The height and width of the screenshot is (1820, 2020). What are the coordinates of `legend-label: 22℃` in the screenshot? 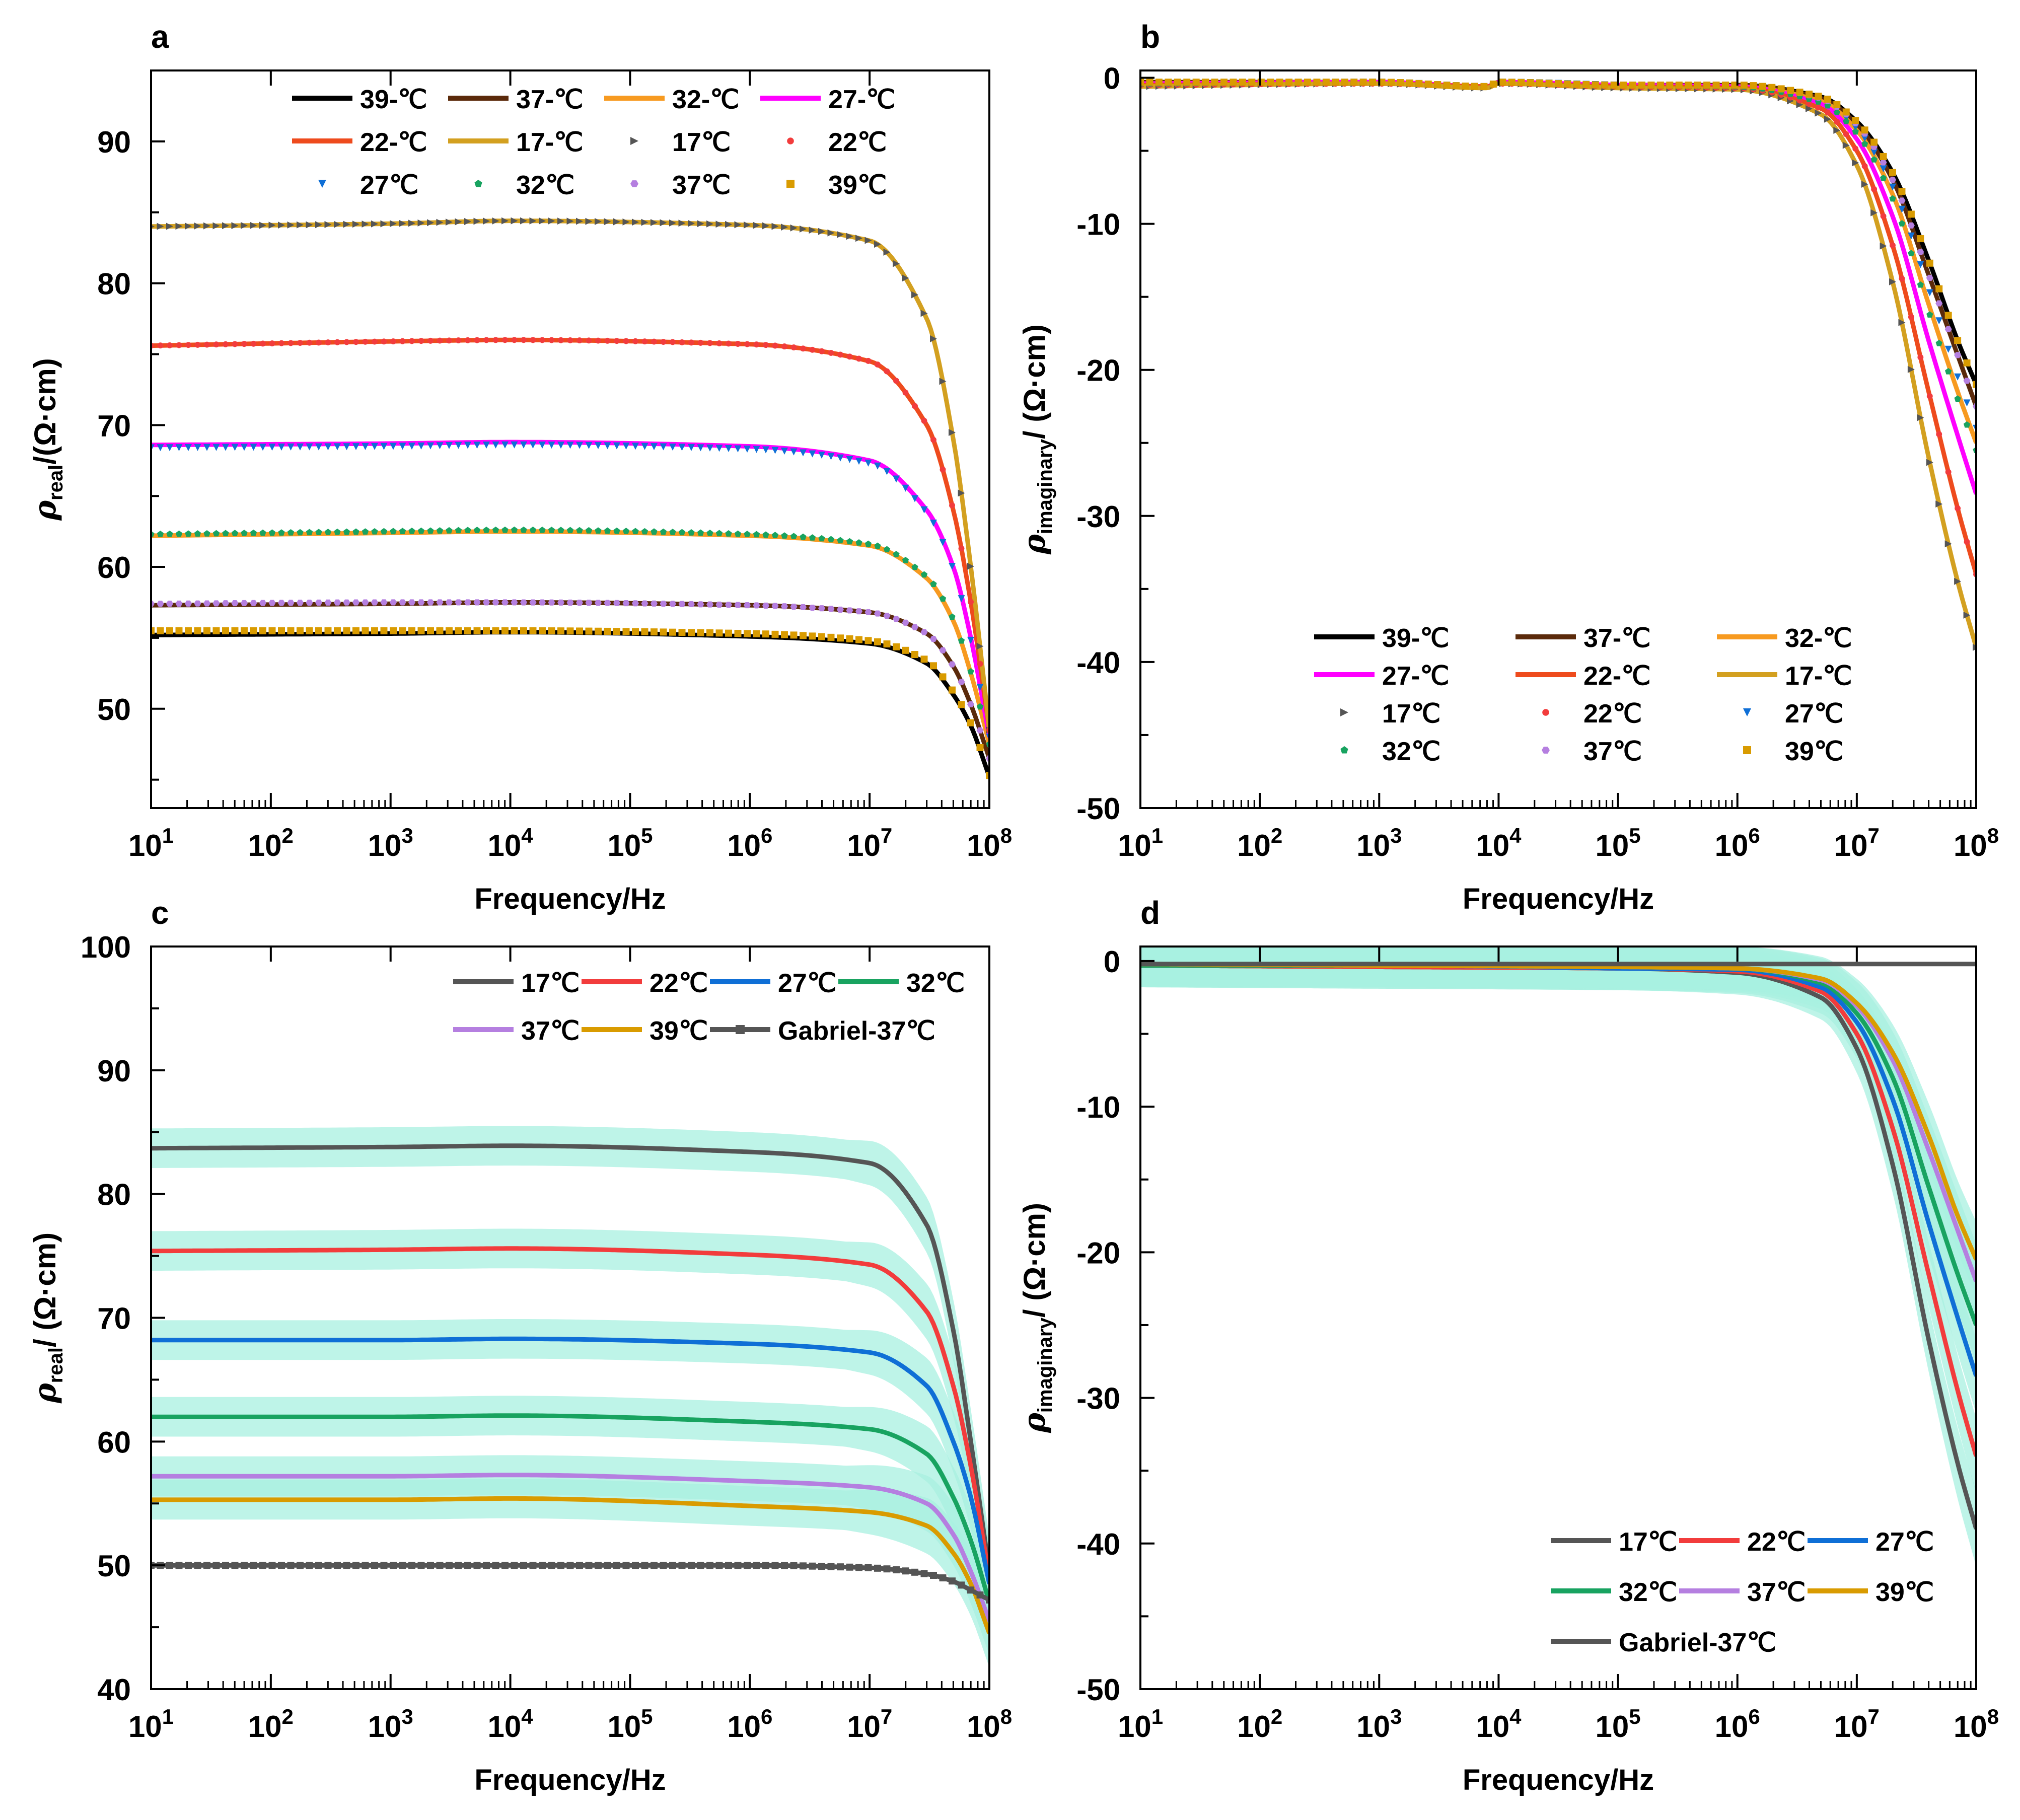 It's located at (1613, 714).